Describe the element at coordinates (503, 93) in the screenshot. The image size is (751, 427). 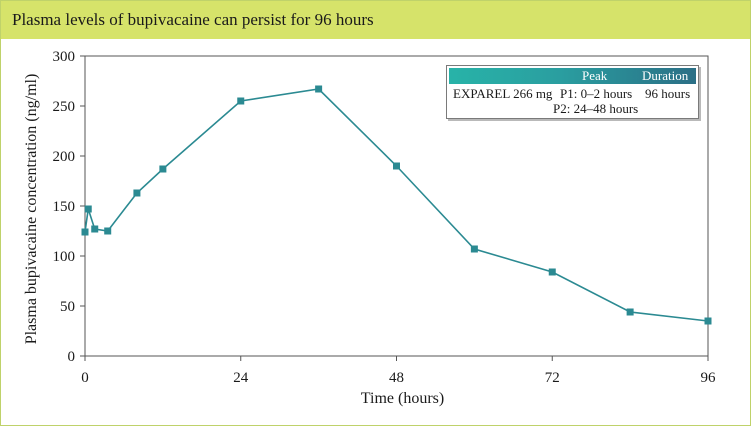
I see `legend-row-label: EXPAREL 266 mg` at that location.